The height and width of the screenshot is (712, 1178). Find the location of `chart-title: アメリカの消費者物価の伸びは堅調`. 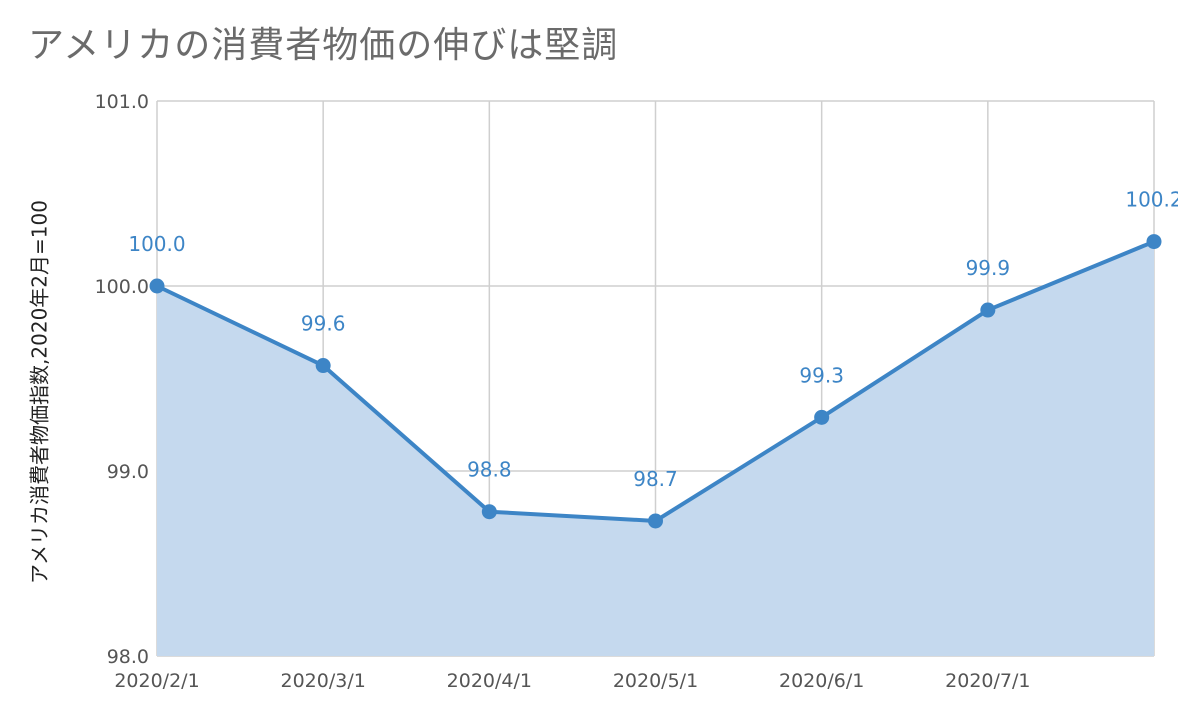

chart-title: アメリカの消費者物価の伸びは堅調 is located at coordinates (323, 45).